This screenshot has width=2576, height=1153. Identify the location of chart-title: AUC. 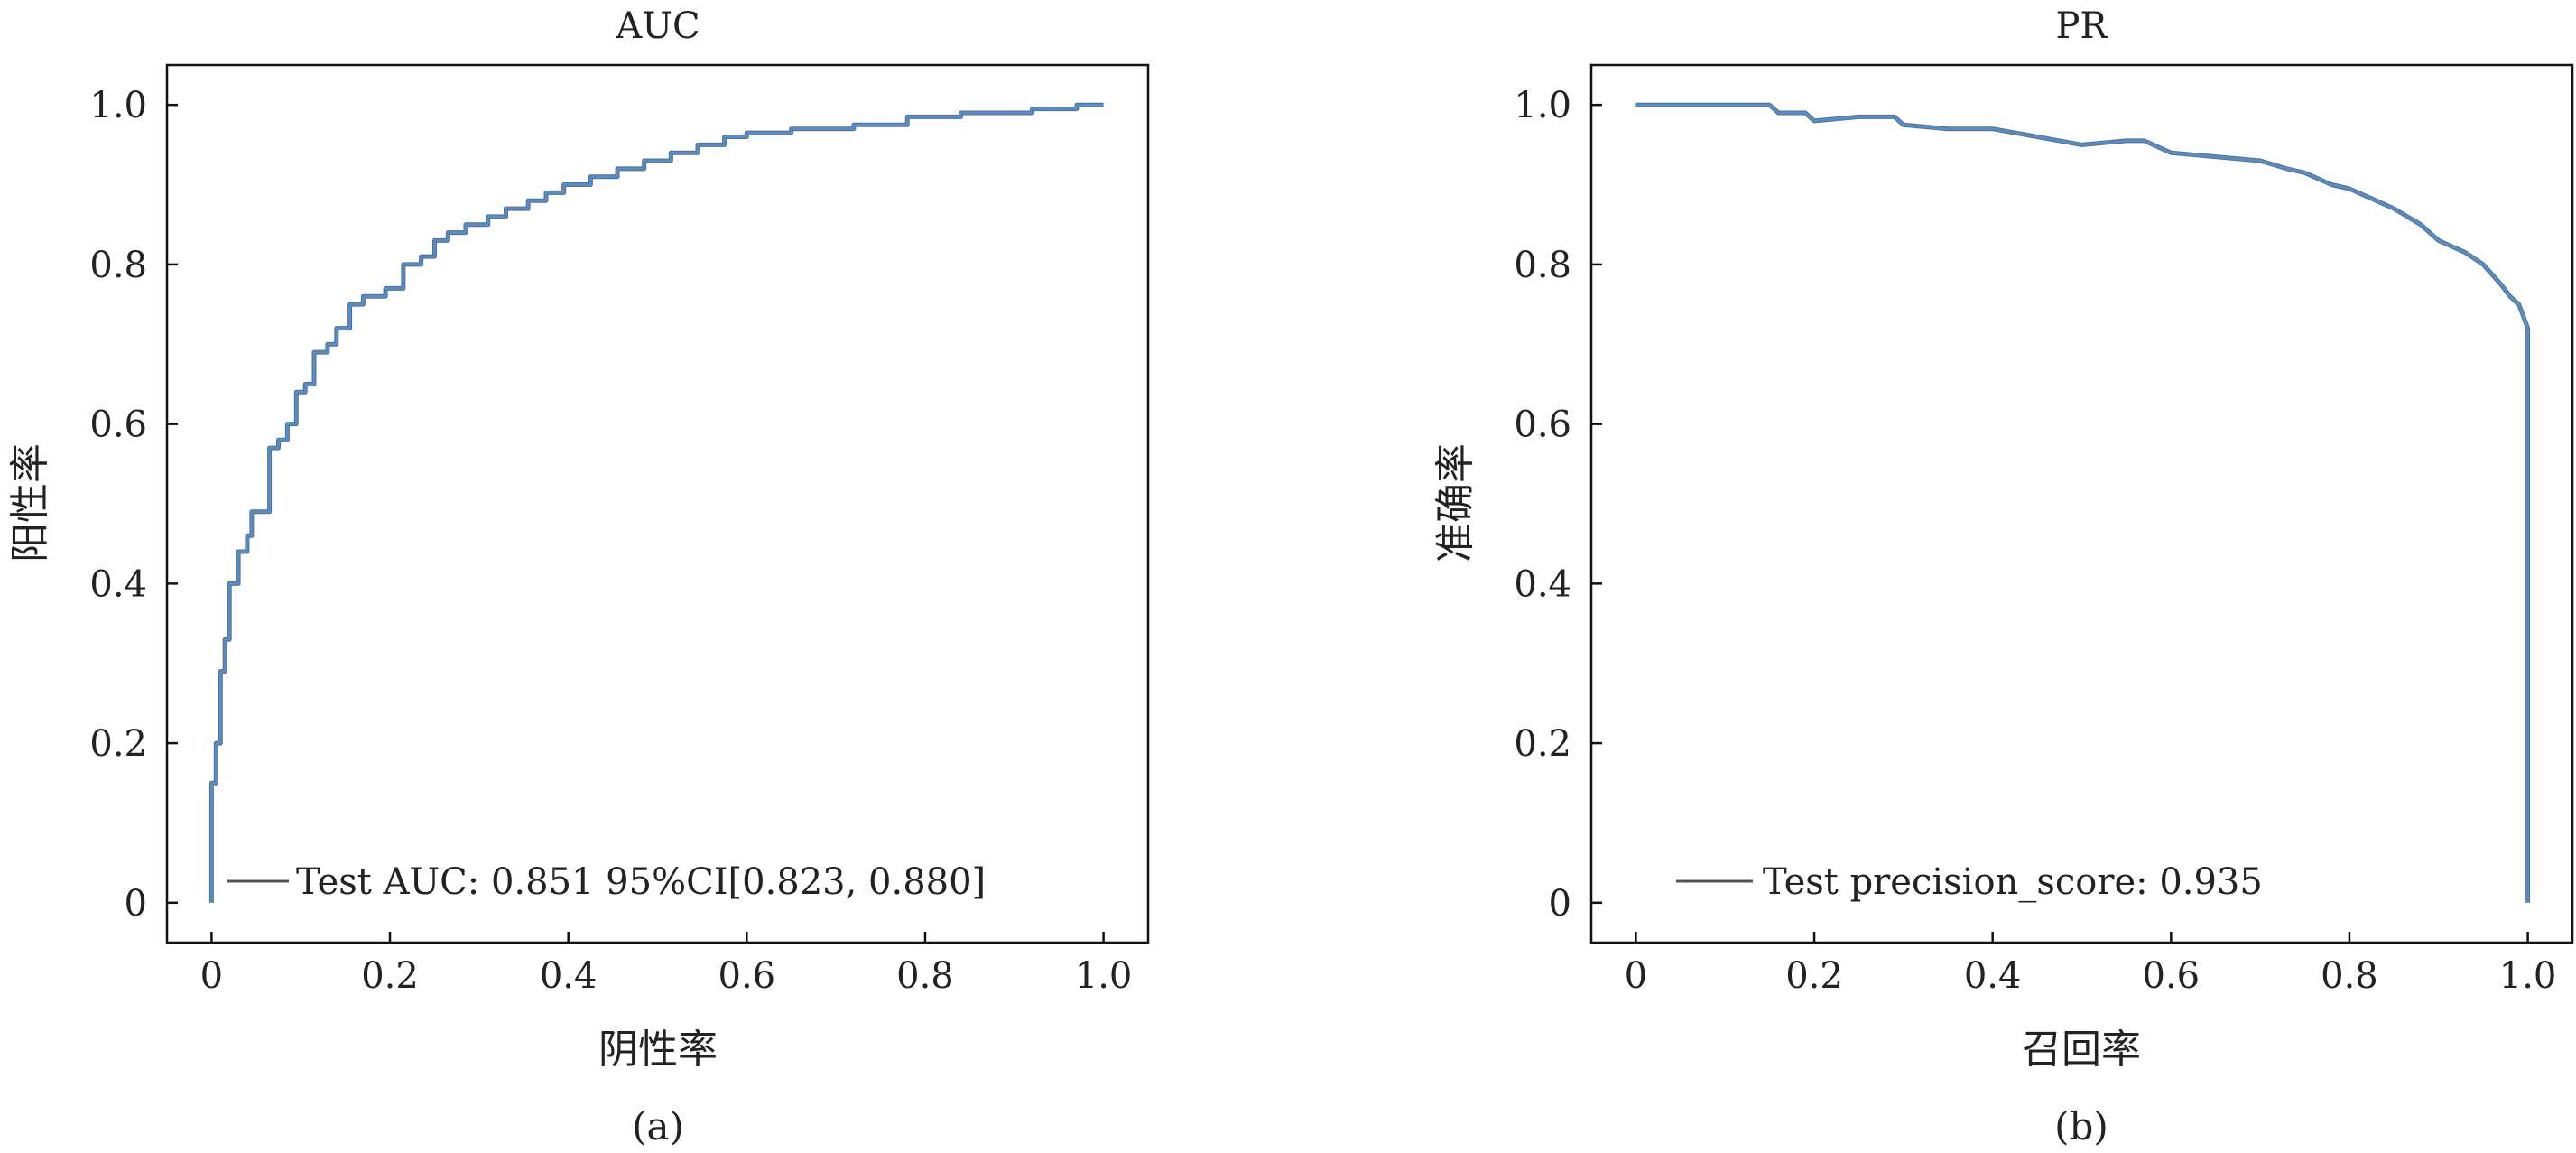
(657, 26).